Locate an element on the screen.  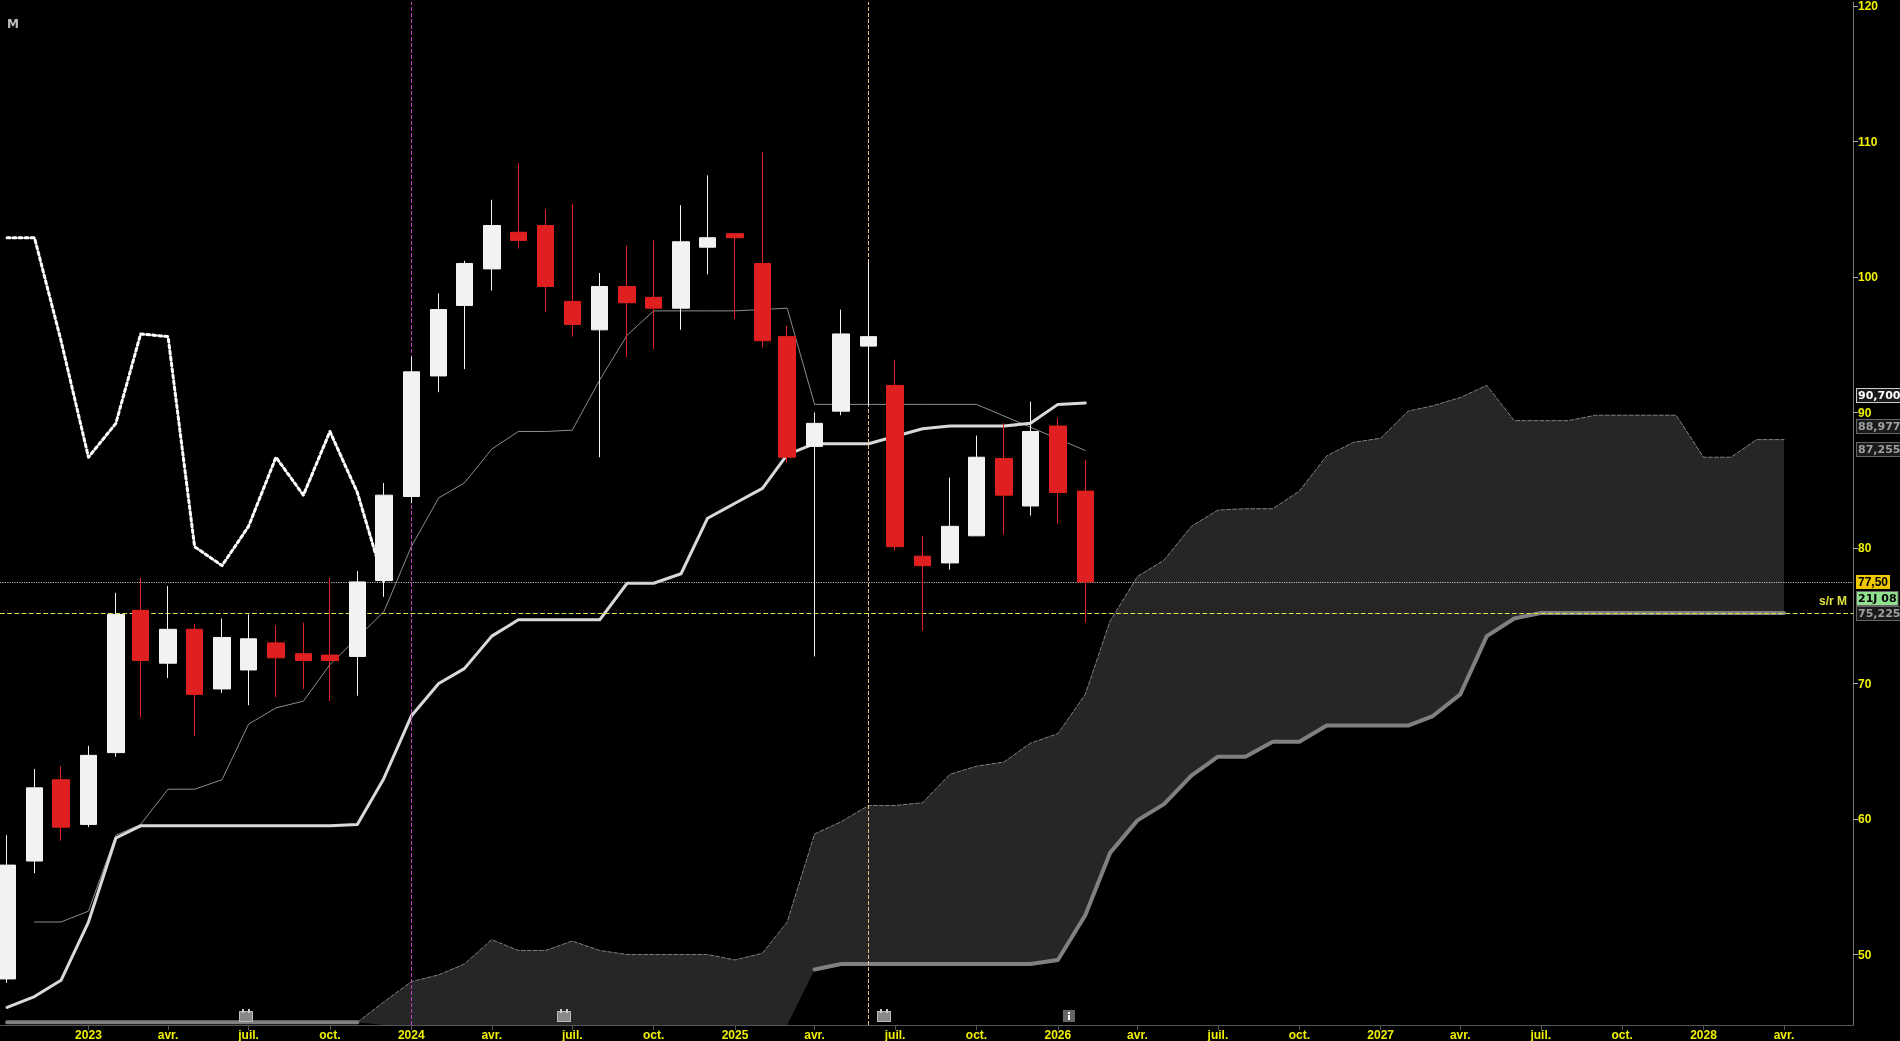
y-tick-label: 120 is located at coordinates (1868, 6).